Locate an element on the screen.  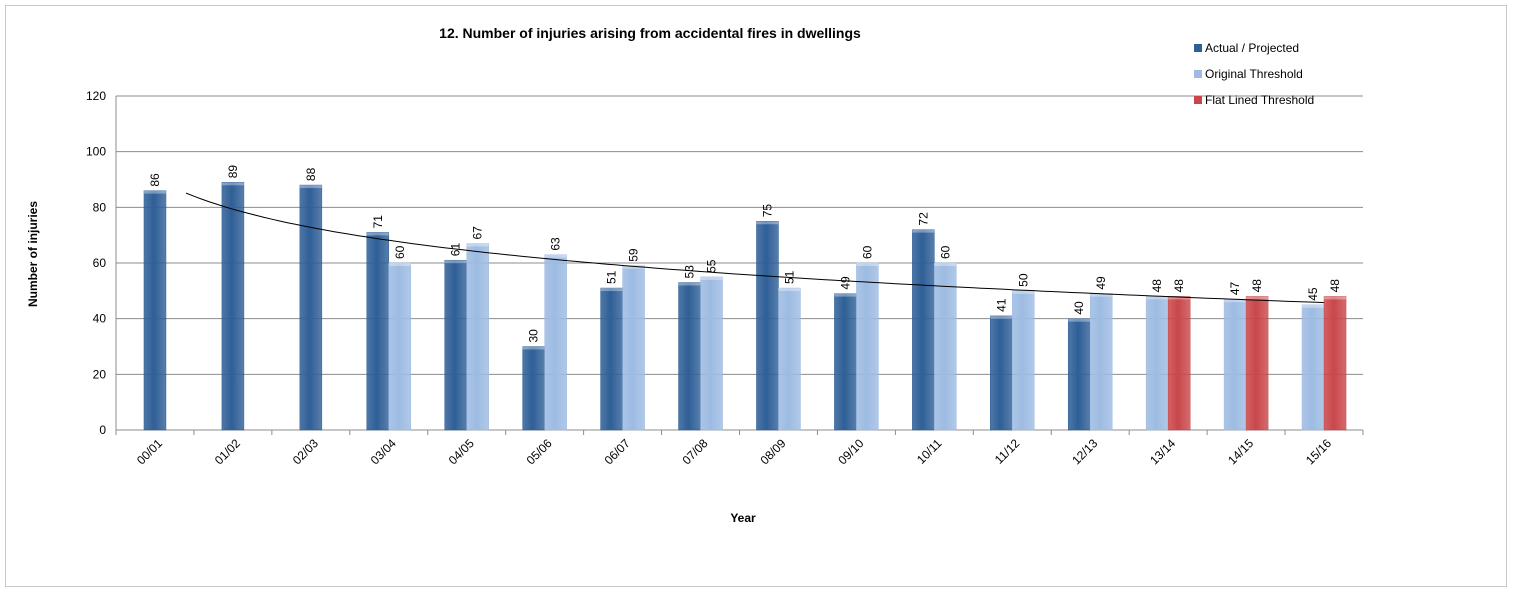
x-tick-label: 13/14 is located at coordinates (1162, 451).